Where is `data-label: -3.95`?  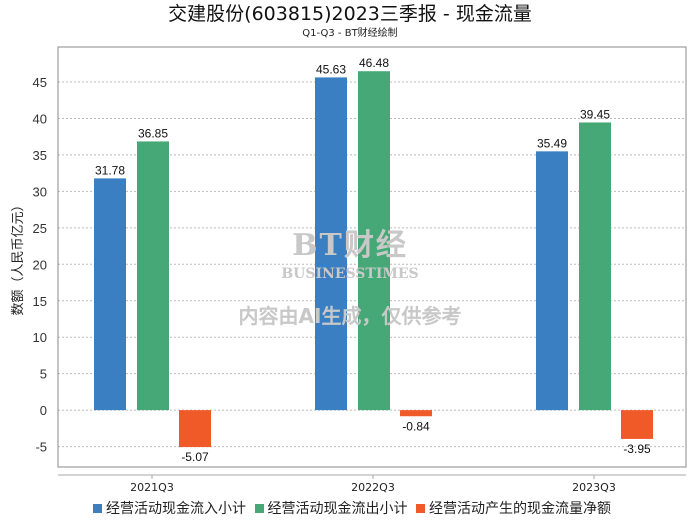
data-label: -3.95 is located at coordinates (637, 449).